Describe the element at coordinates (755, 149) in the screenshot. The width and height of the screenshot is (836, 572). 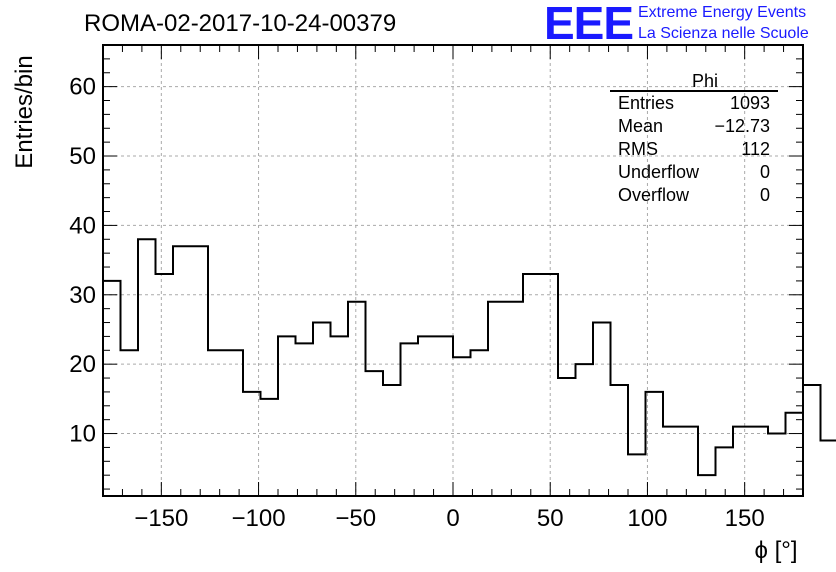
I see `stats-value: 112` at that location.